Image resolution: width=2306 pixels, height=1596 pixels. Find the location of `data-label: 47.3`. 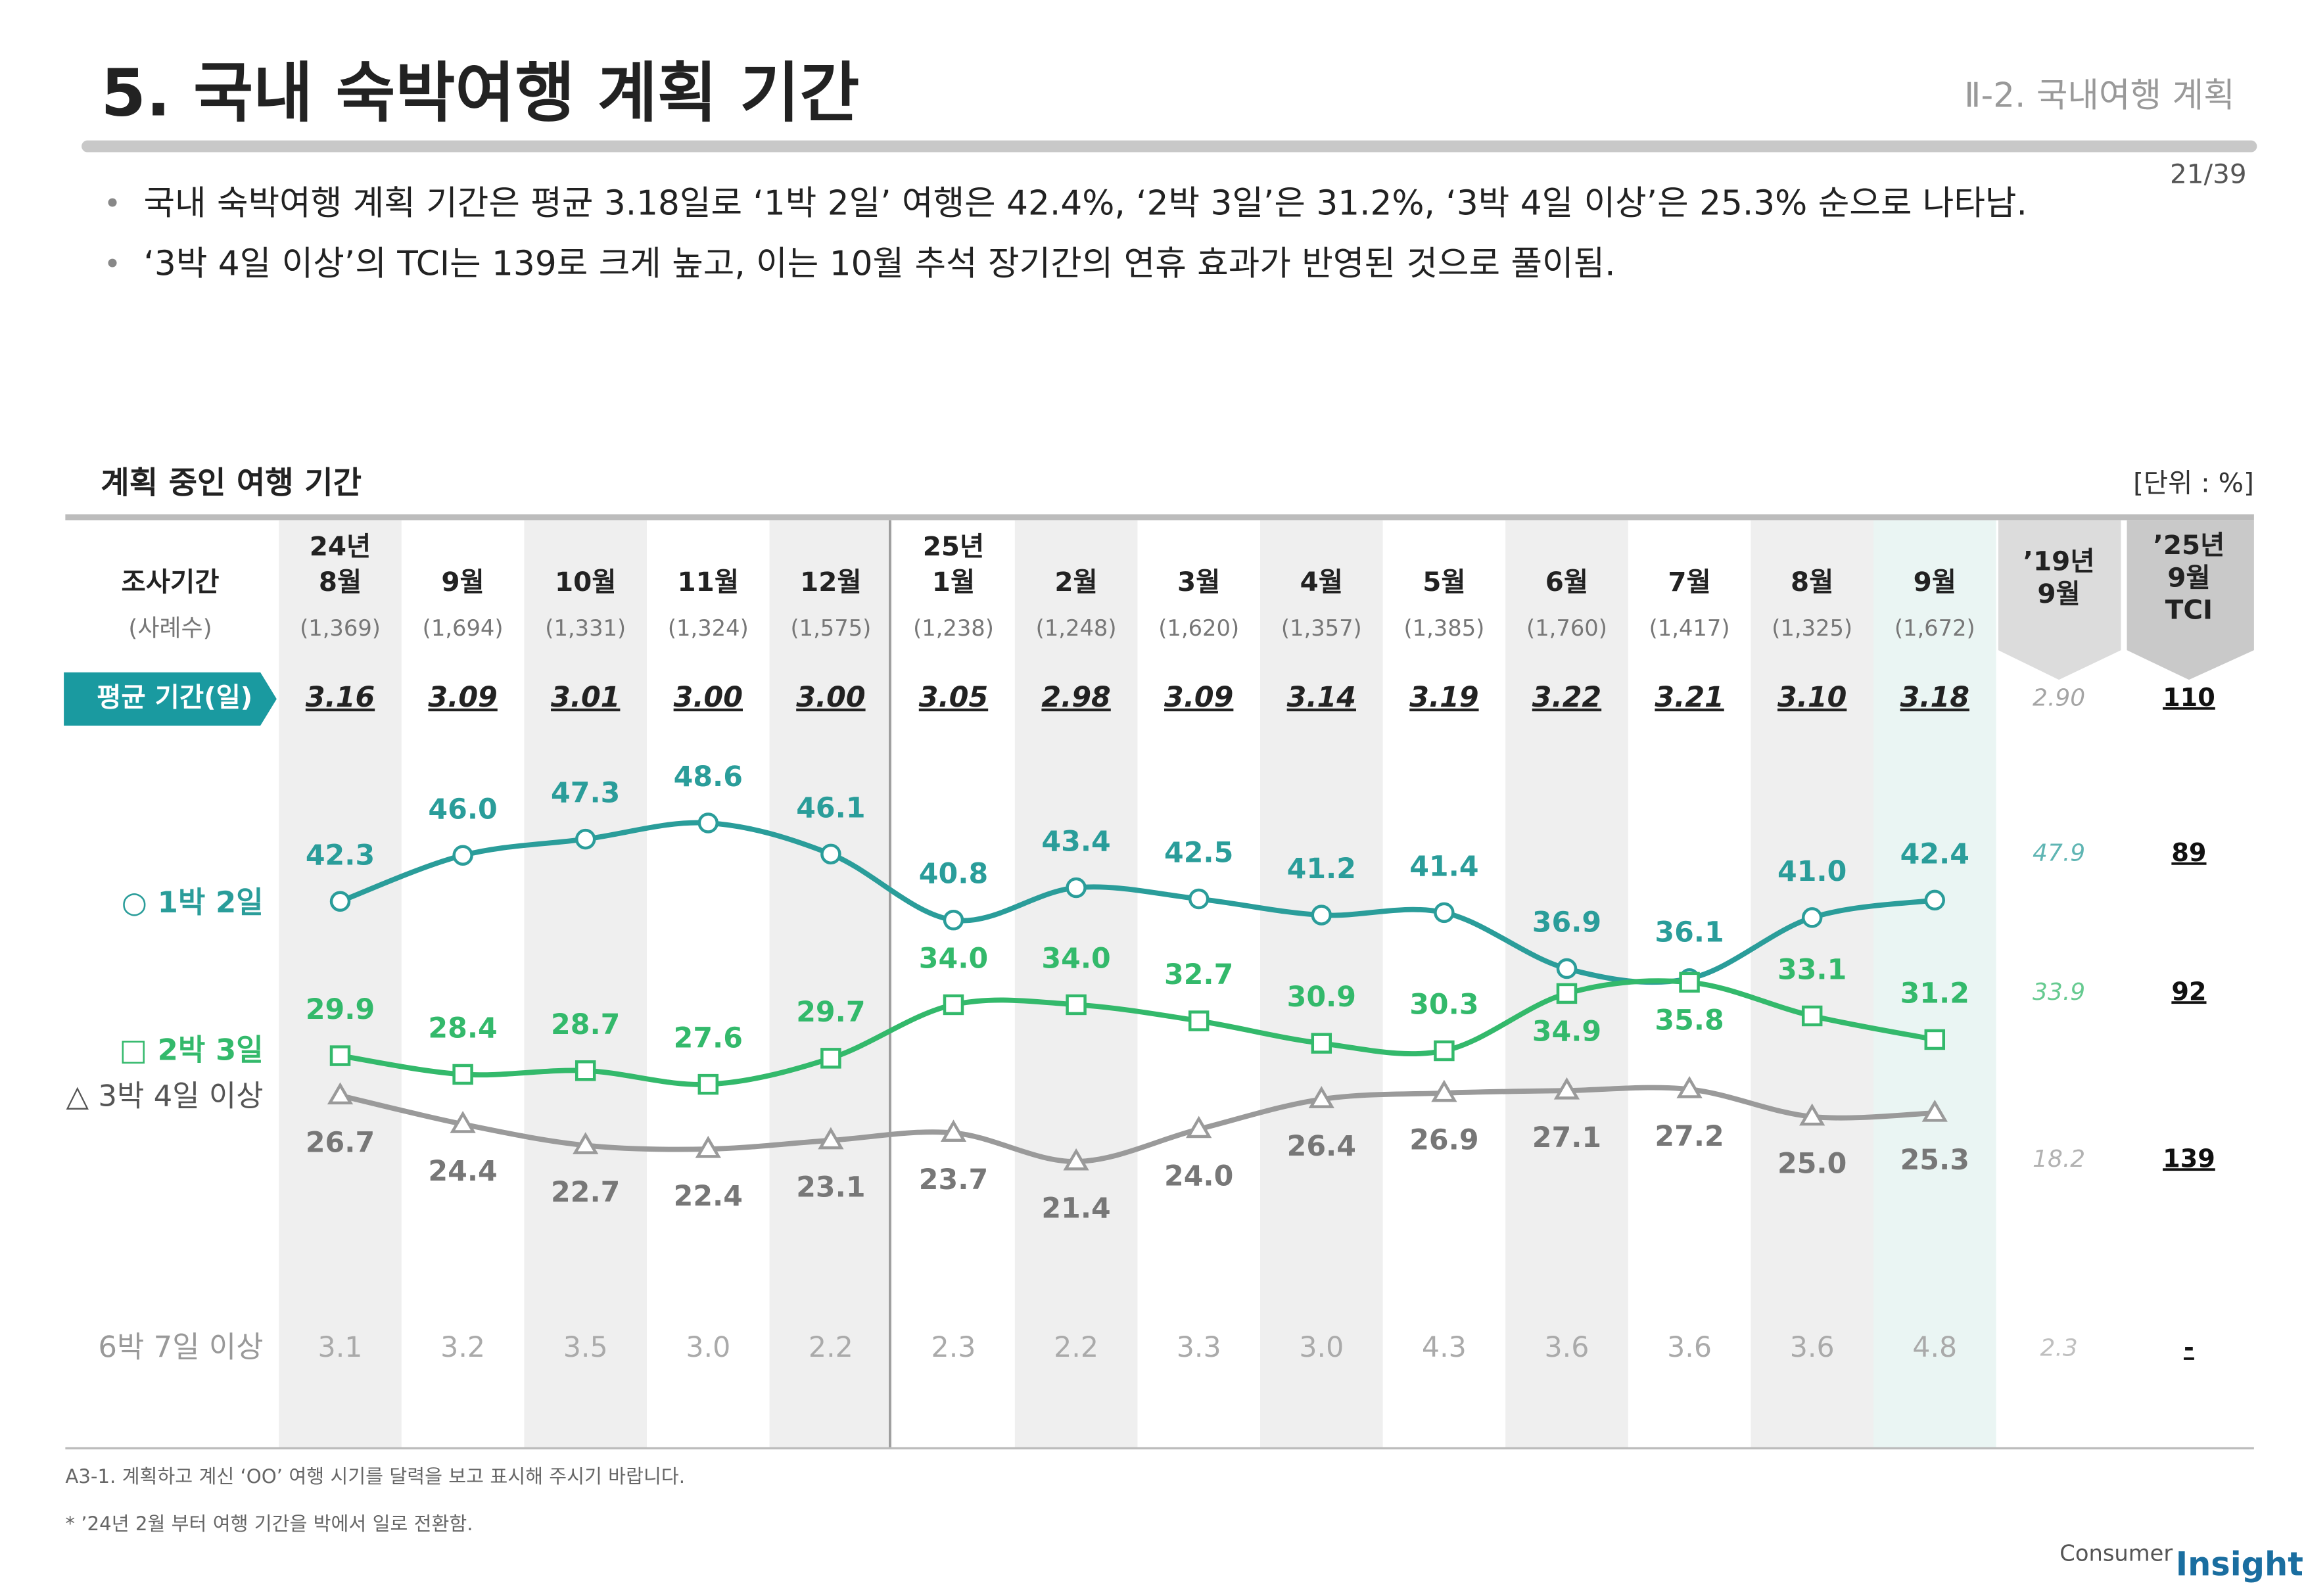

data-label: 47.3 is located at coordinates (585, 793).